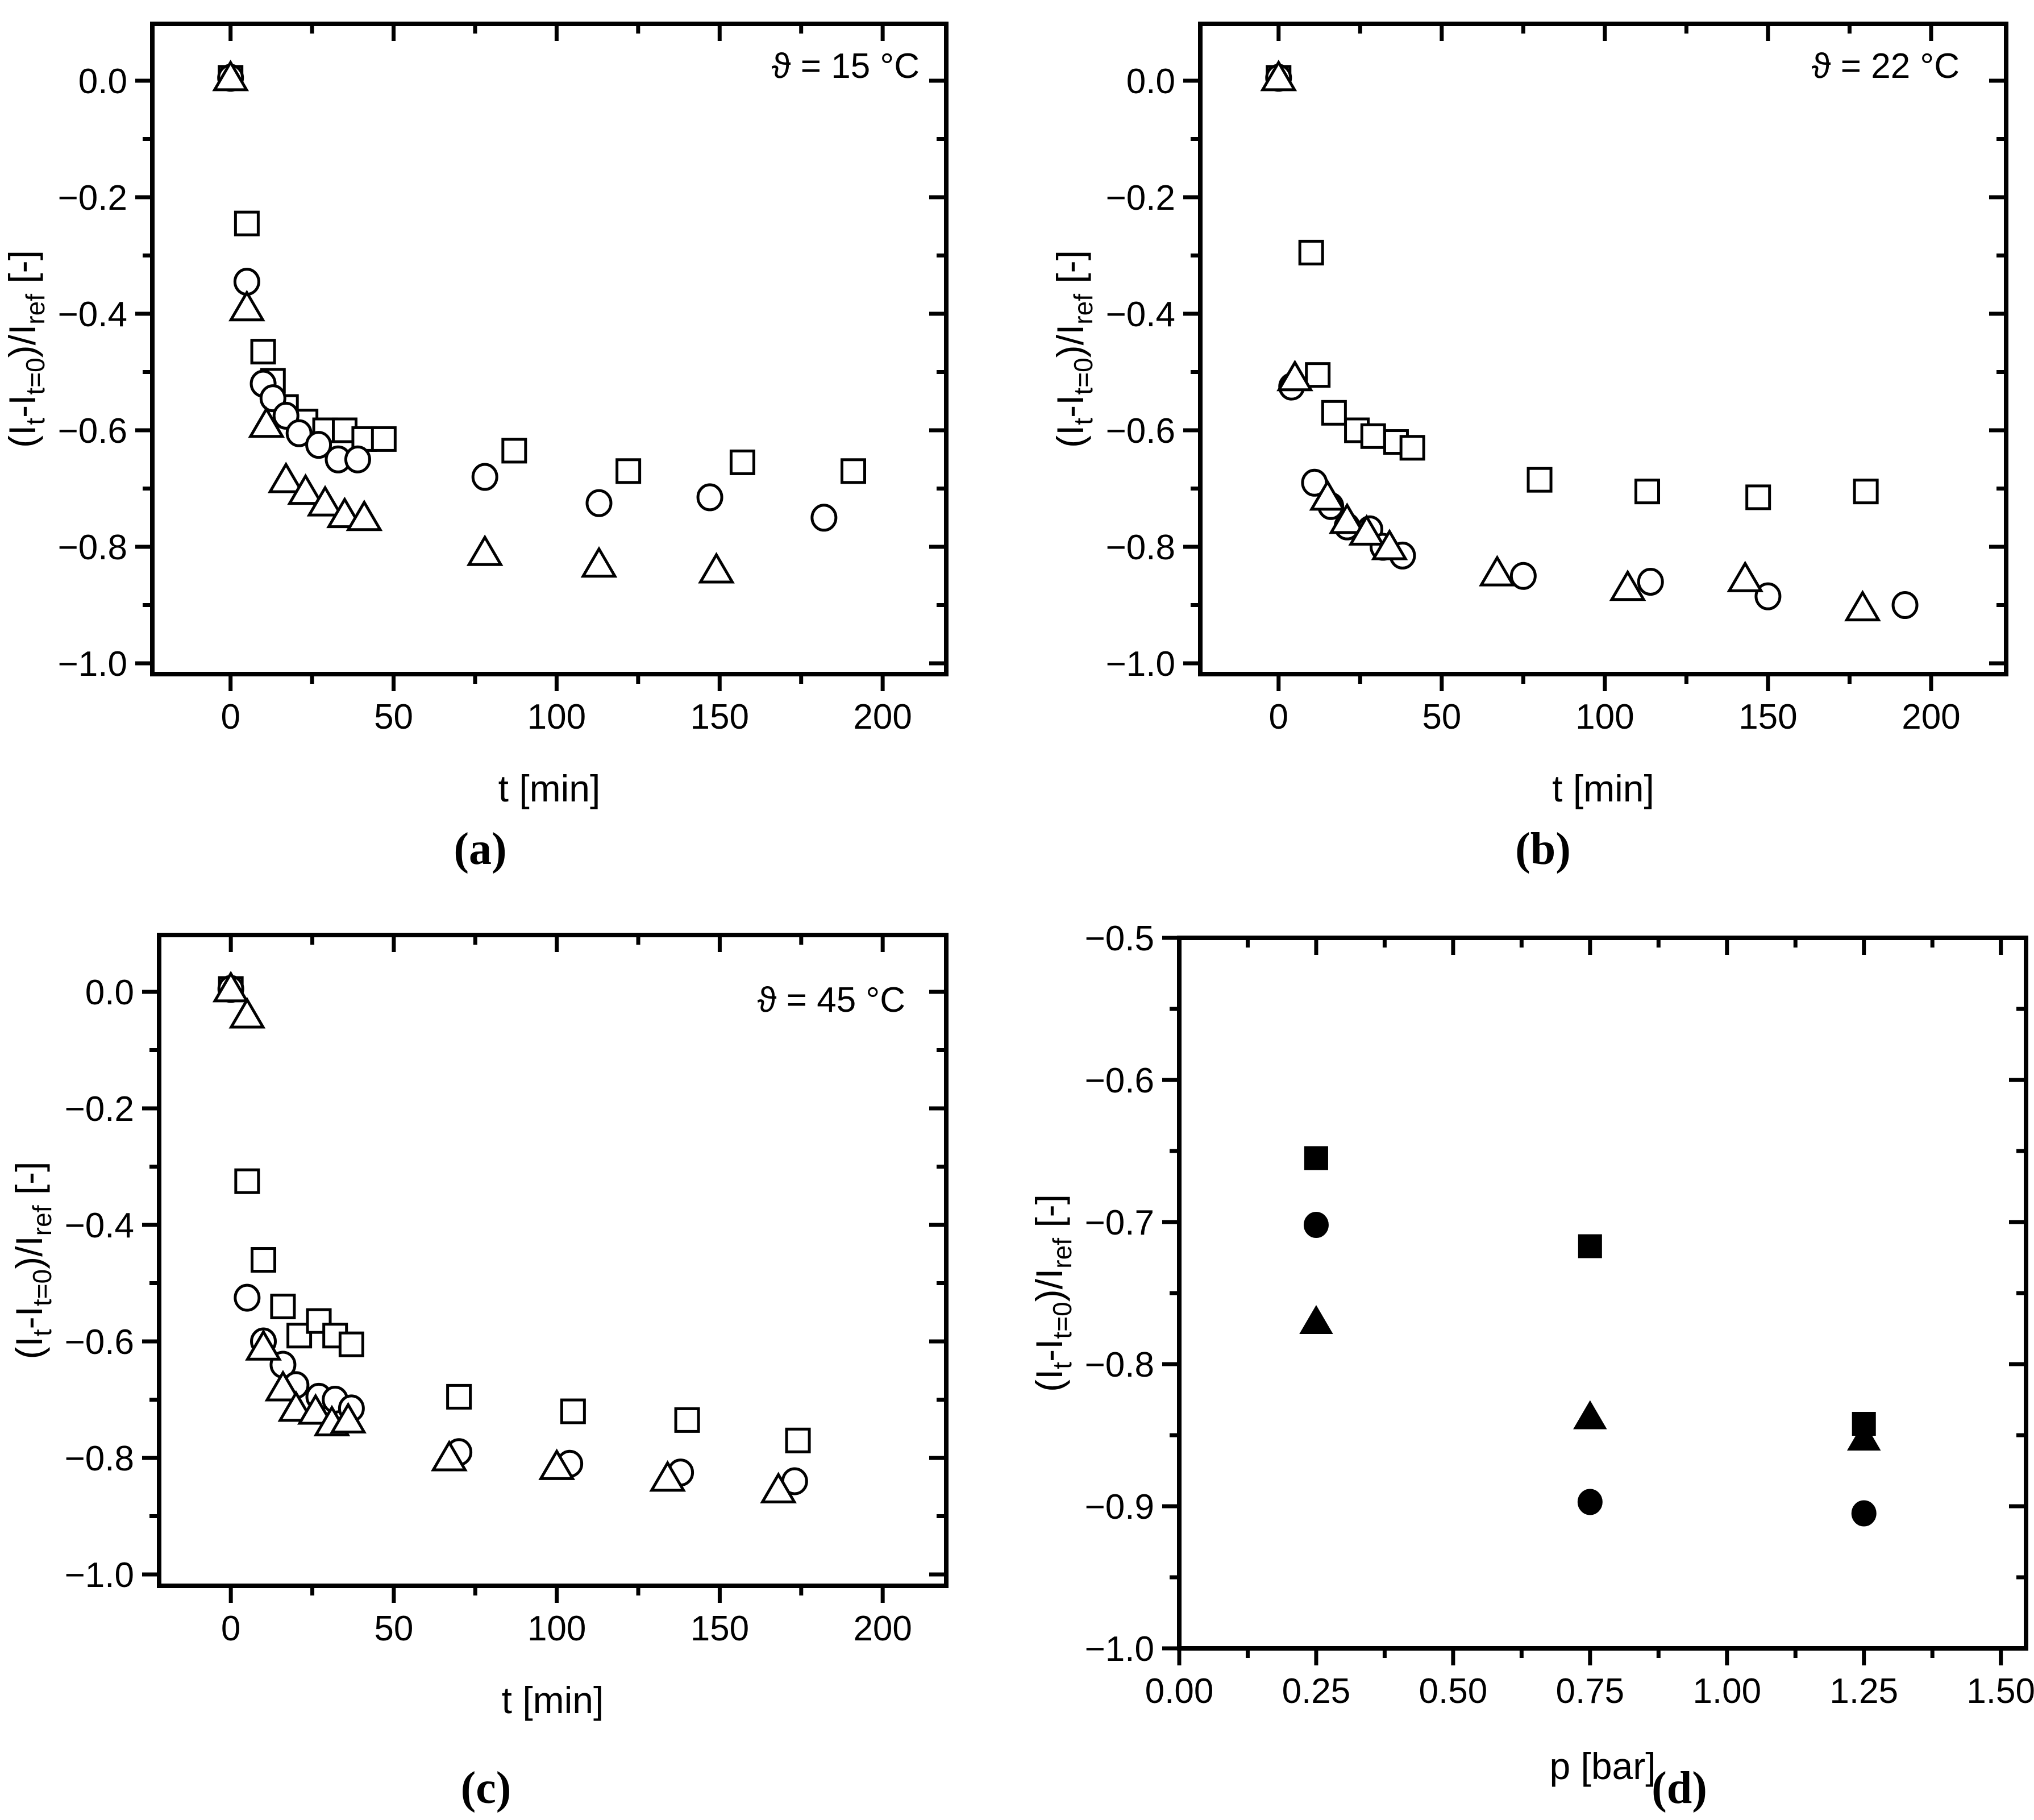 The image size is (2034, 1820). I want to click on x-tick-label: 0.50, so click(1454, 1691).